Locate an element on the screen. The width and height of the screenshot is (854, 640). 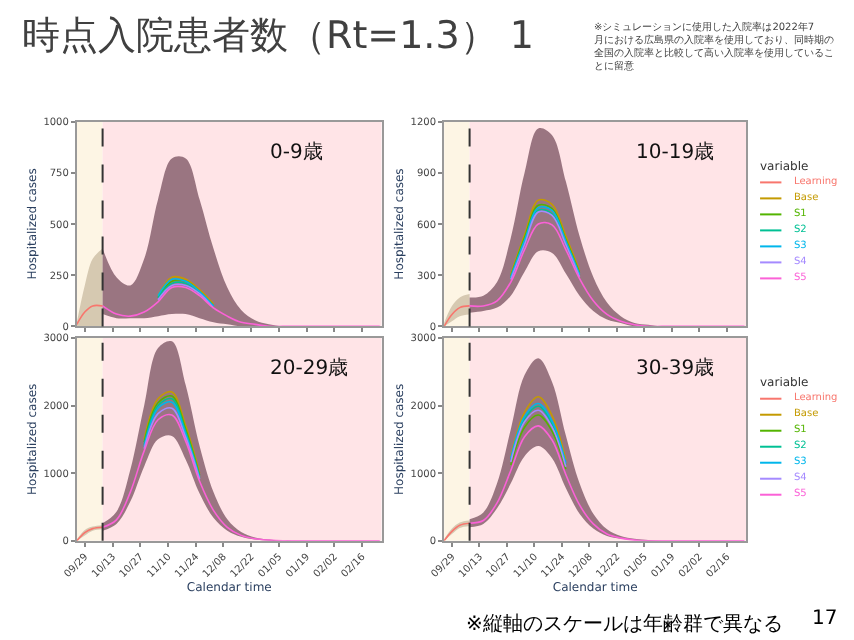
text: 30-39歳 is located at coordinates (675, 368).